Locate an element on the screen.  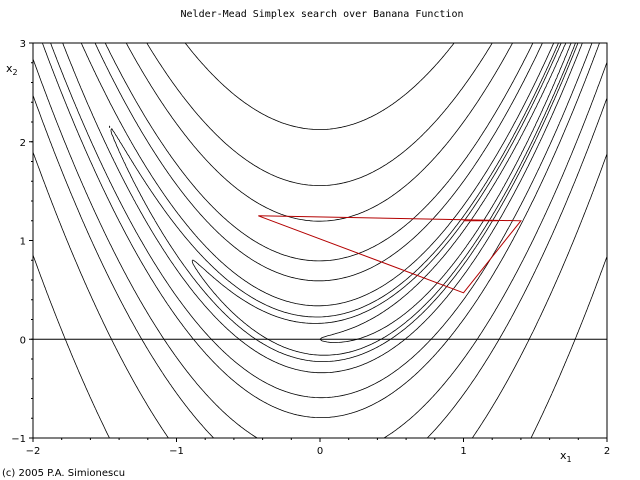
y-axis-label: x2 is located at coordinates (12, 69).